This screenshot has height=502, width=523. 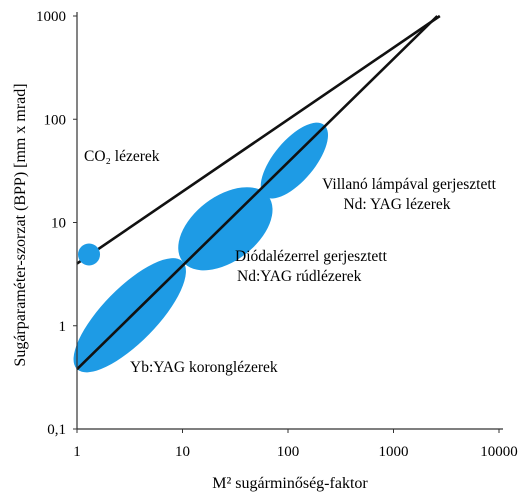 What do you see at coordinates (20, 224) in the screenshot?
I see `y-axis-label: Sugárparaméter-szorzat (BPP) [mm x mrad]` at bounding box center [20, 224].